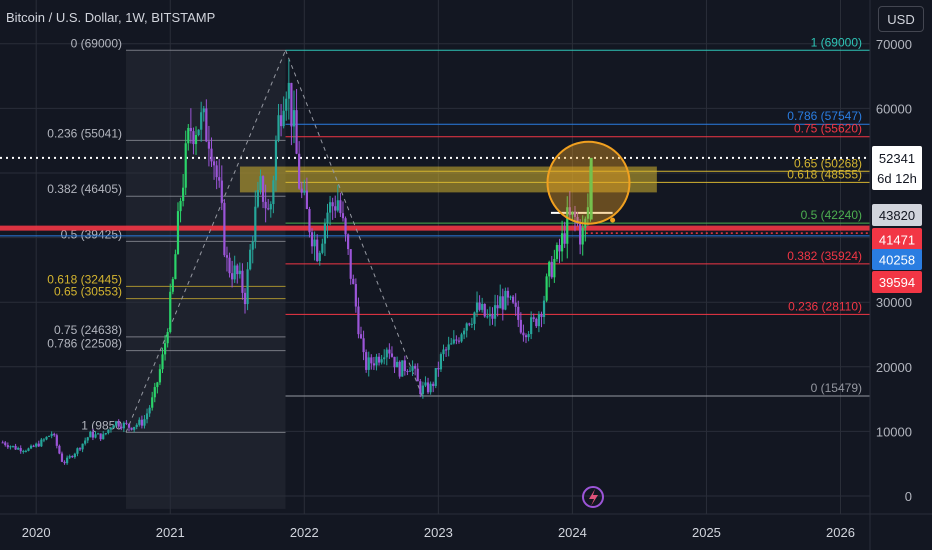 This screenshot has width=932, height=550. I want to click on last-candle, so click(591, 188).